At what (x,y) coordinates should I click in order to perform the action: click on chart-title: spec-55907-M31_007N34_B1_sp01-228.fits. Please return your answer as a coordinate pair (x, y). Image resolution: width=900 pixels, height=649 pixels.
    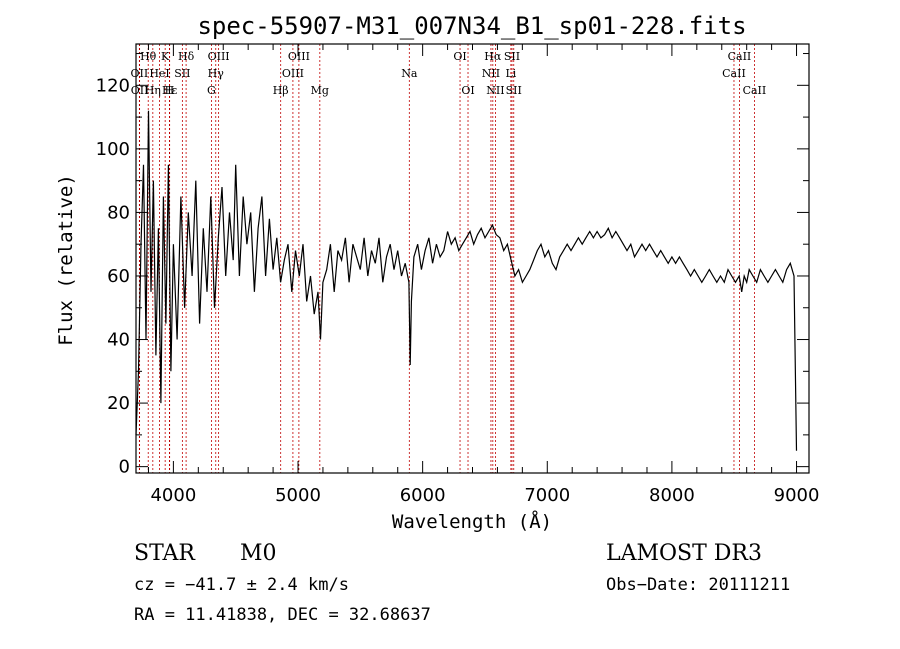
    Looking at the image, I should click on (471, 26).